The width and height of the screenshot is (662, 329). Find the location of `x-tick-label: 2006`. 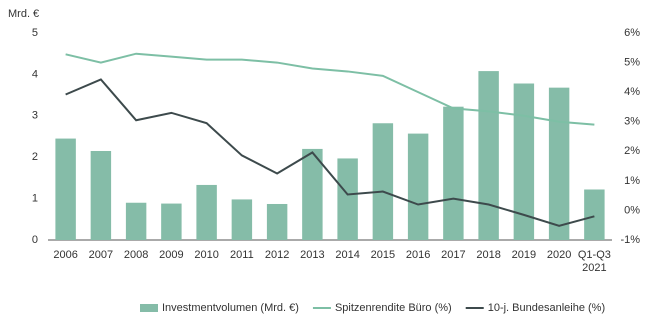

x-tick-label: 2006 is located at coordinates (65, 255).